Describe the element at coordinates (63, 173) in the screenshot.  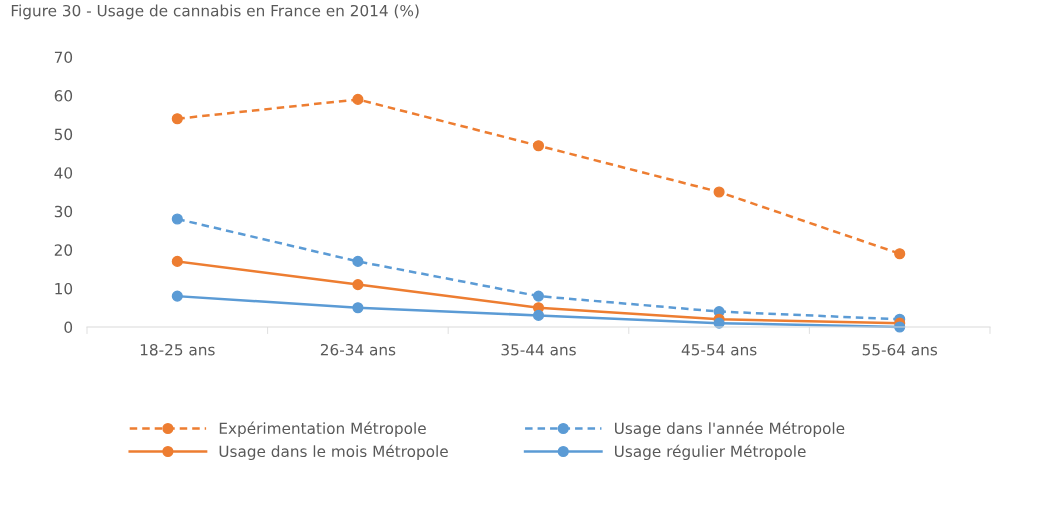
I see `y-tick-label: 40` at that location.